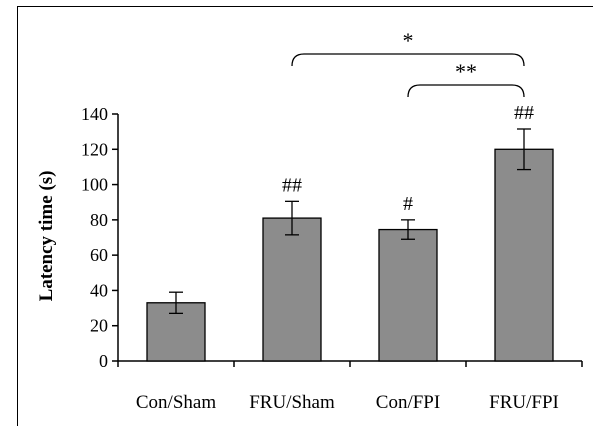 The height and width of the screenshot is (430, 596). What do you see at coordinates (103, 361) in the screenshot?
I see `y-tick-label: 0` at bounding box center [103, 361].